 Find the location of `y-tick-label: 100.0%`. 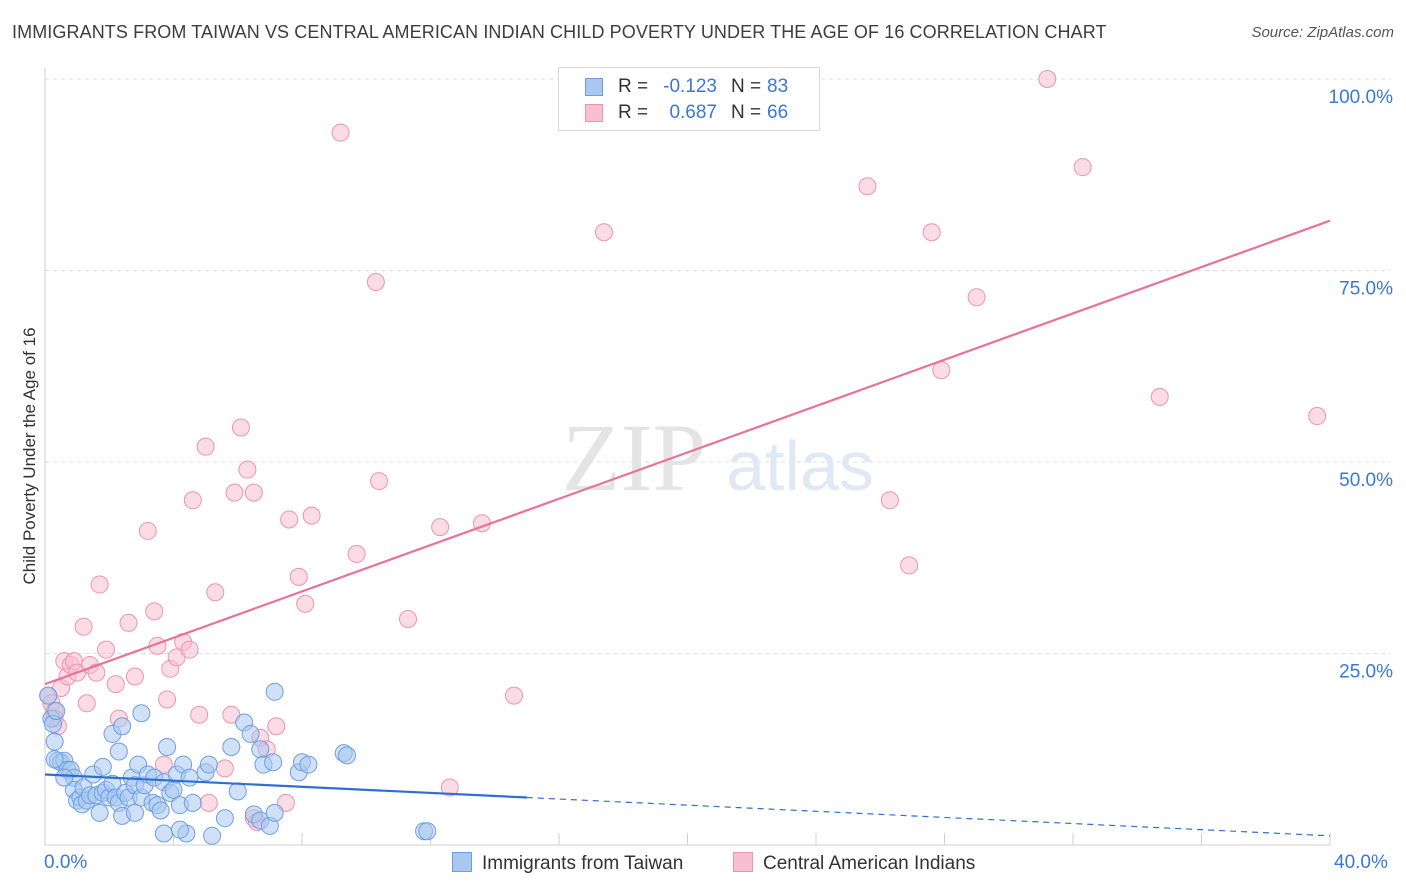

y-tick-label: 100.0% is located at coordinates (1361, 97).